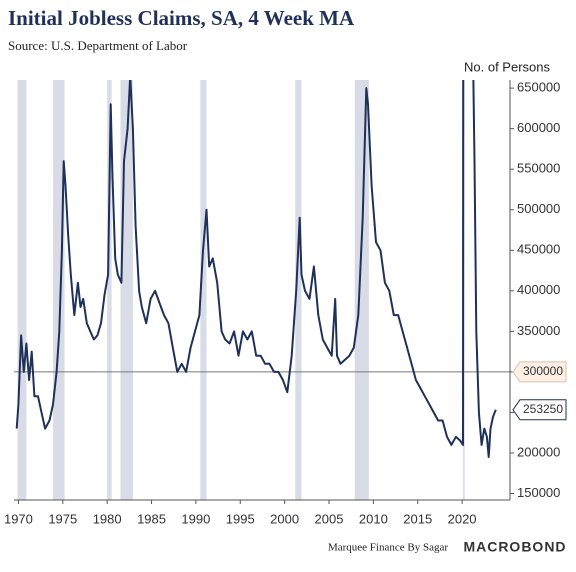 This screenshot has width=576, height=572. Describe the element at coordinates (538, 451) in the screenshot. I see `y-tick-label: 200000` at that location.